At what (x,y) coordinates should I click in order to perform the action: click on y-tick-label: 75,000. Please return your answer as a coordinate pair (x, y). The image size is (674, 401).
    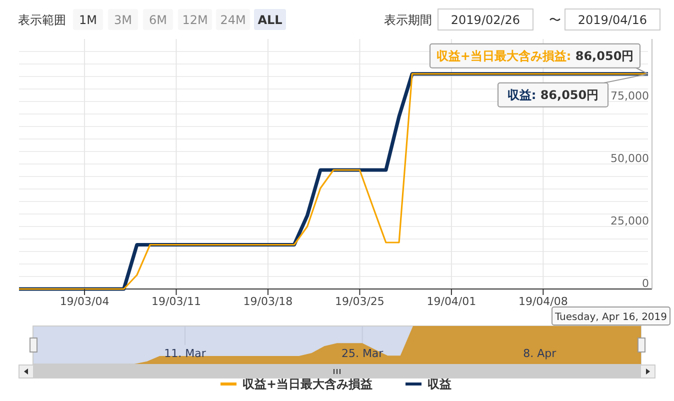
    Looking at the image, I should click on (629, 96).